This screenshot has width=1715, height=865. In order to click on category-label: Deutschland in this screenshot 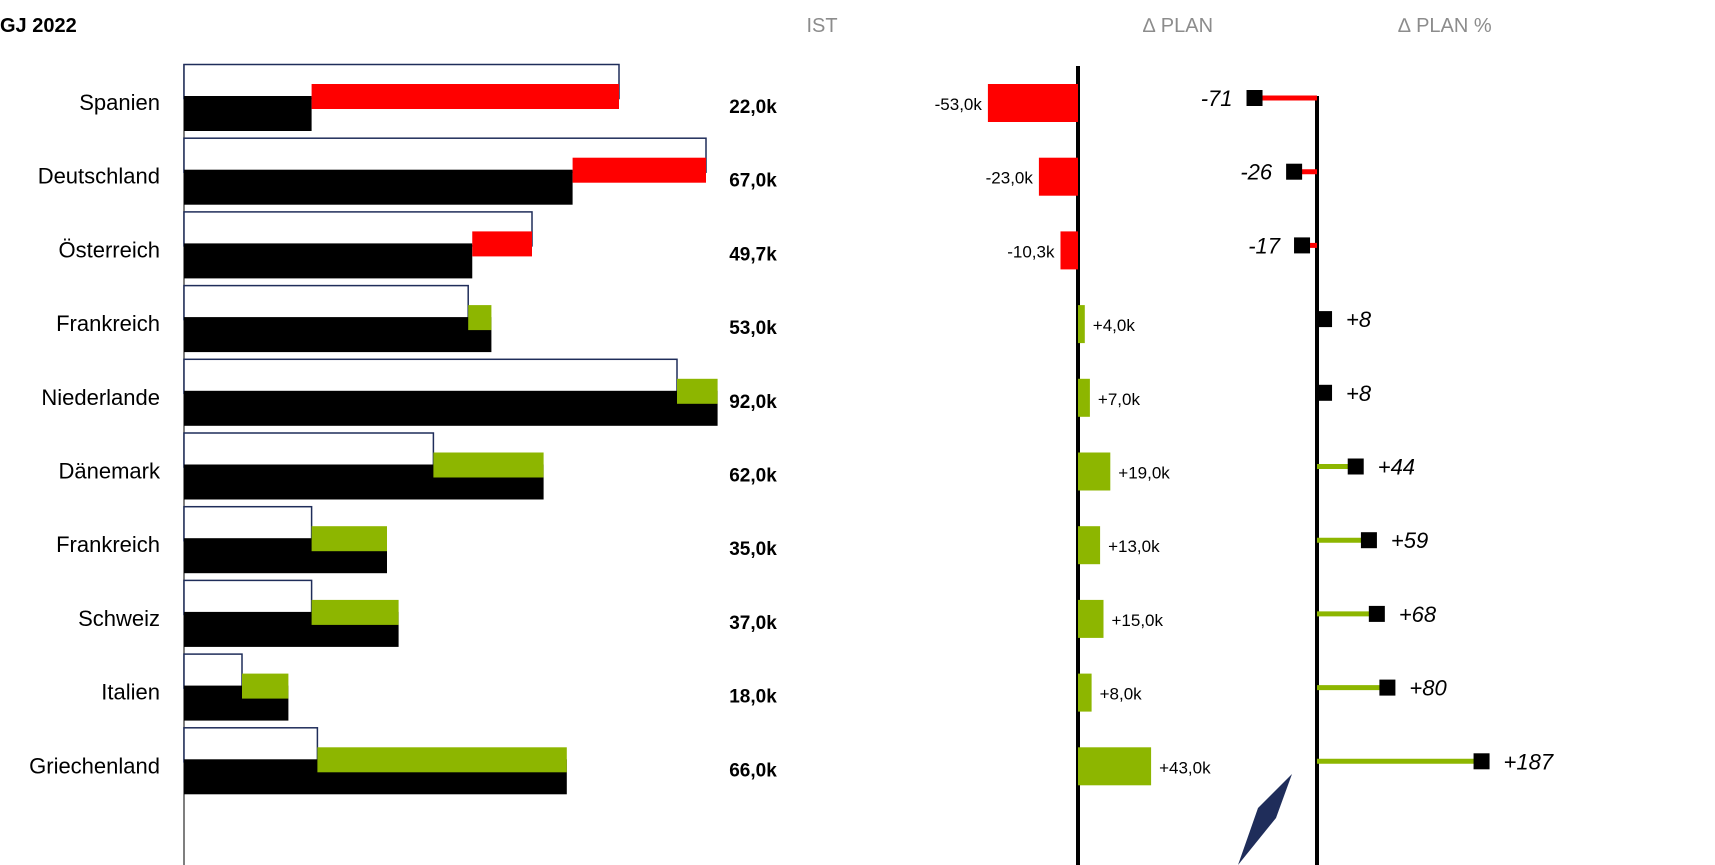, I will do `click(99, 176)`.